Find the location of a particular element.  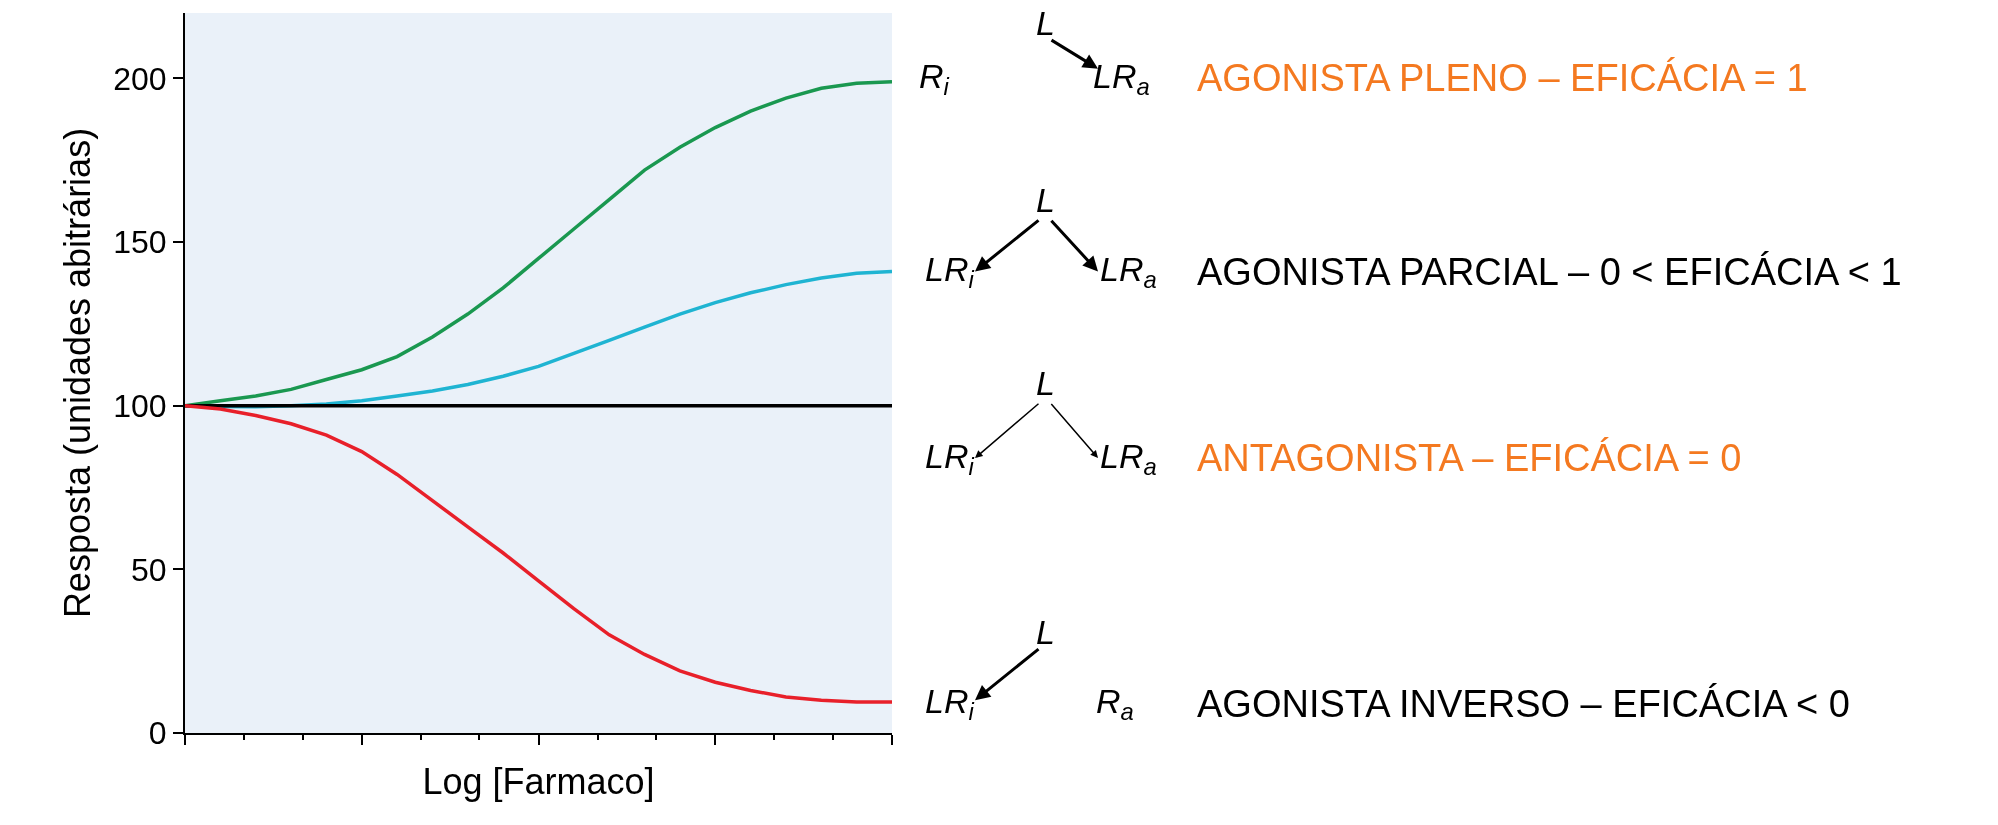

text: R$_{a}$ is located at coordinates (1115, 704).